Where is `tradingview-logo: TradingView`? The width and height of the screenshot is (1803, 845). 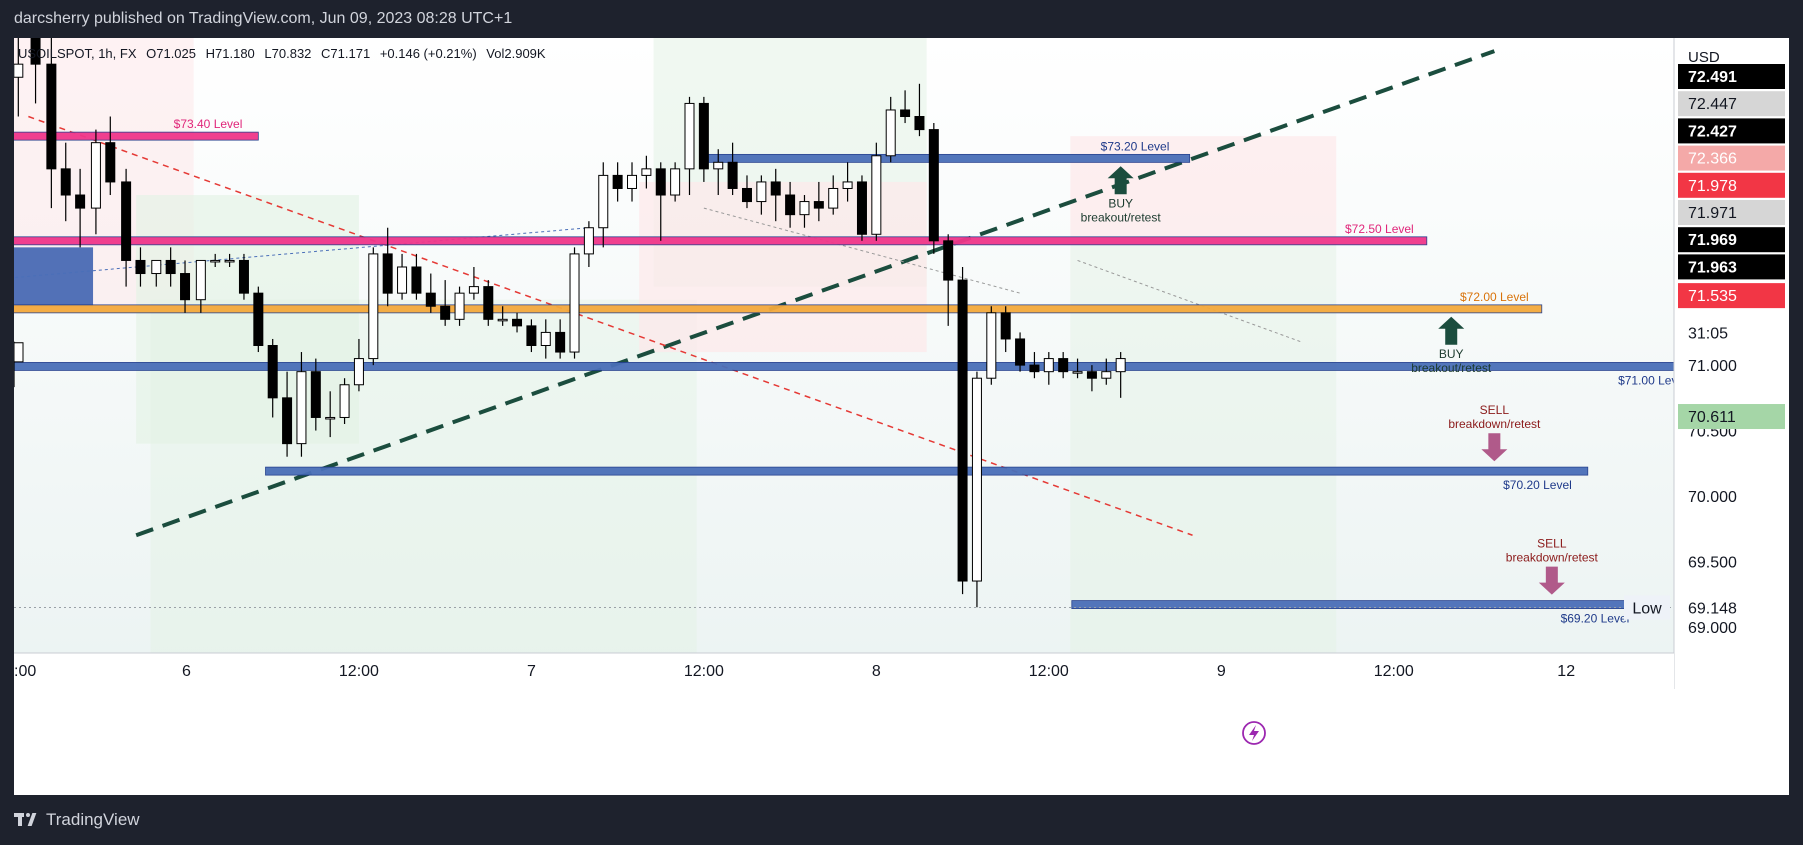 tradingview-logo: TradingView is located at coordinates (77, 820).